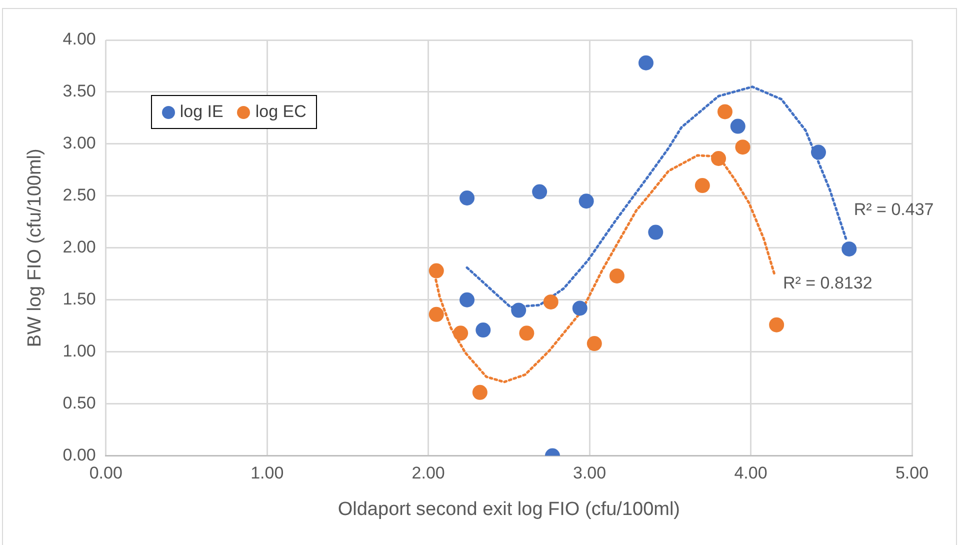 This screenshot has width=961, height=545. Describe the element at coordinates (79, 143) in the screenshot. I see `y-tick-label: 3.00` at that location.